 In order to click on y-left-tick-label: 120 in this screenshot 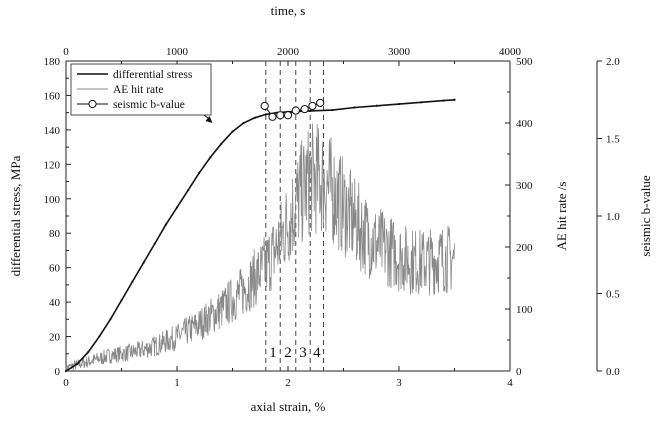, I will do `click(52, 165)`.